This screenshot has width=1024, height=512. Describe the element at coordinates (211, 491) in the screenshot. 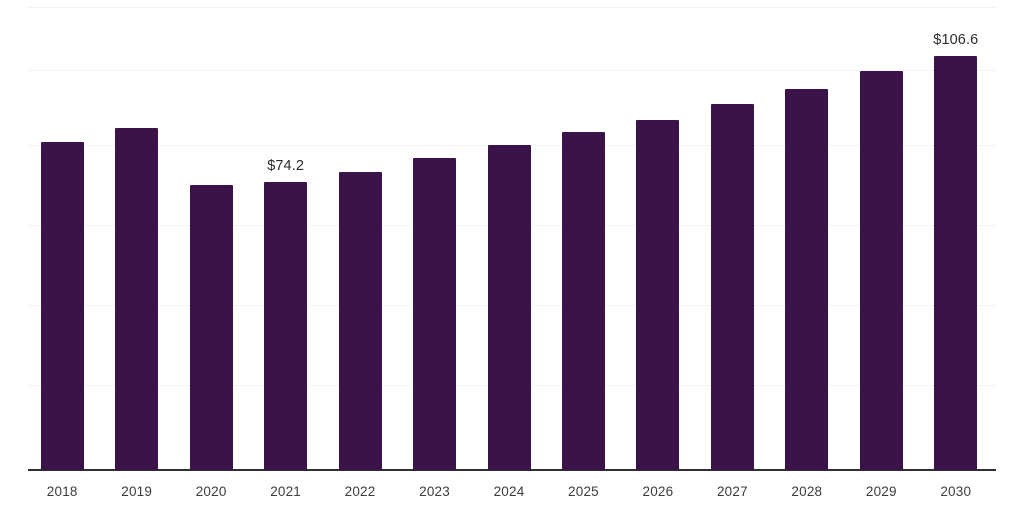

I see `x-tick-label-2020: 2020` at that location.